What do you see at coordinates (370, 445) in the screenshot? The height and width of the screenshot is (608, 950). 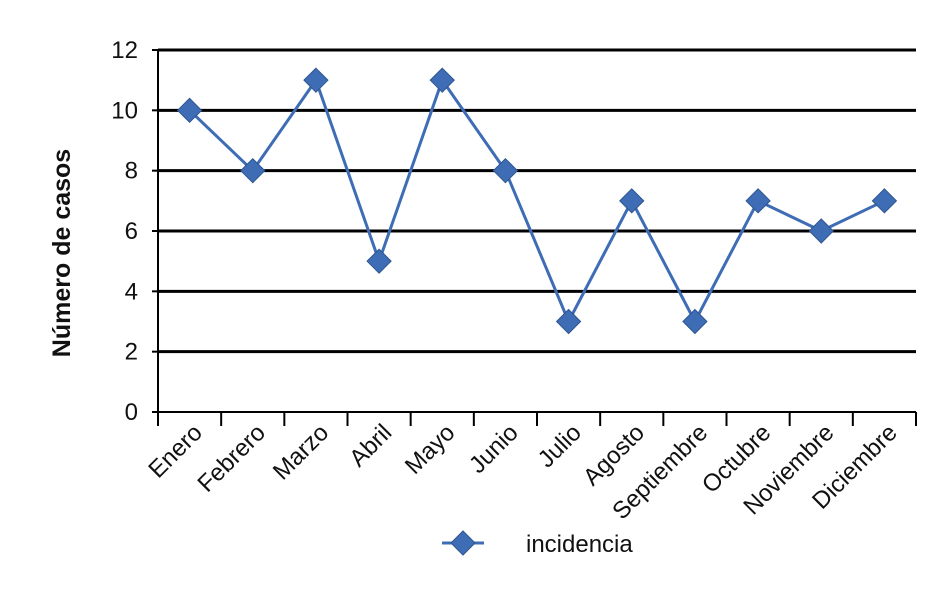 I see `x-tick-label: Abril` at bounding box center [370, 445].